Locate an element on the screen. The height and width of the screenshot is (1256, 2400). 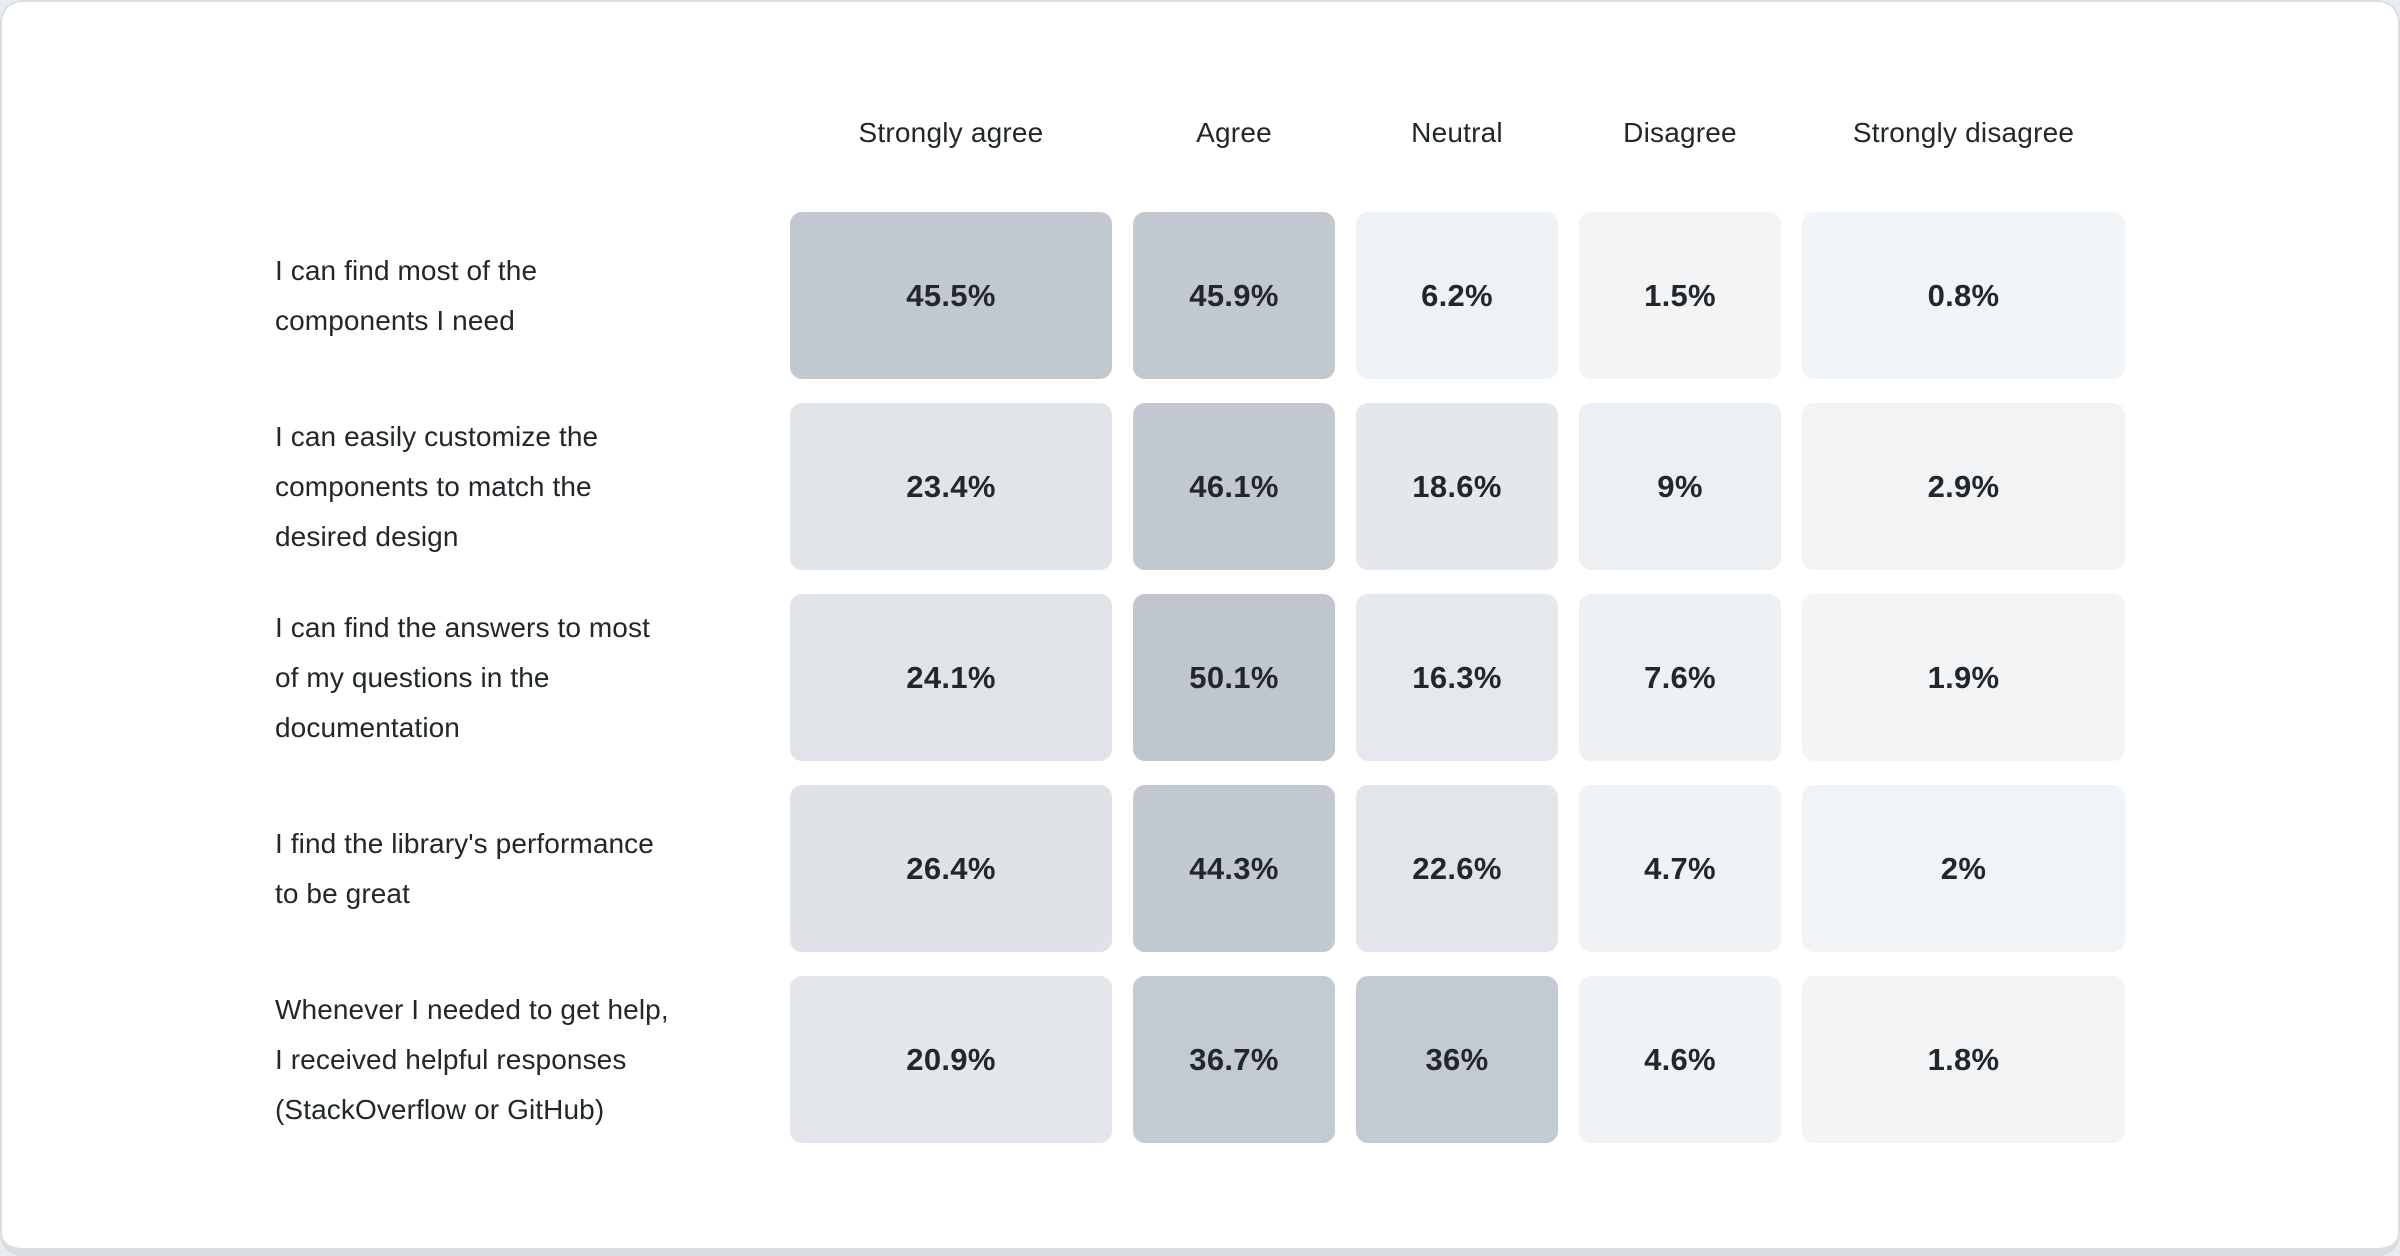
column-header-strongly-agree: Strongly agree is located at coordinates (951, 132).